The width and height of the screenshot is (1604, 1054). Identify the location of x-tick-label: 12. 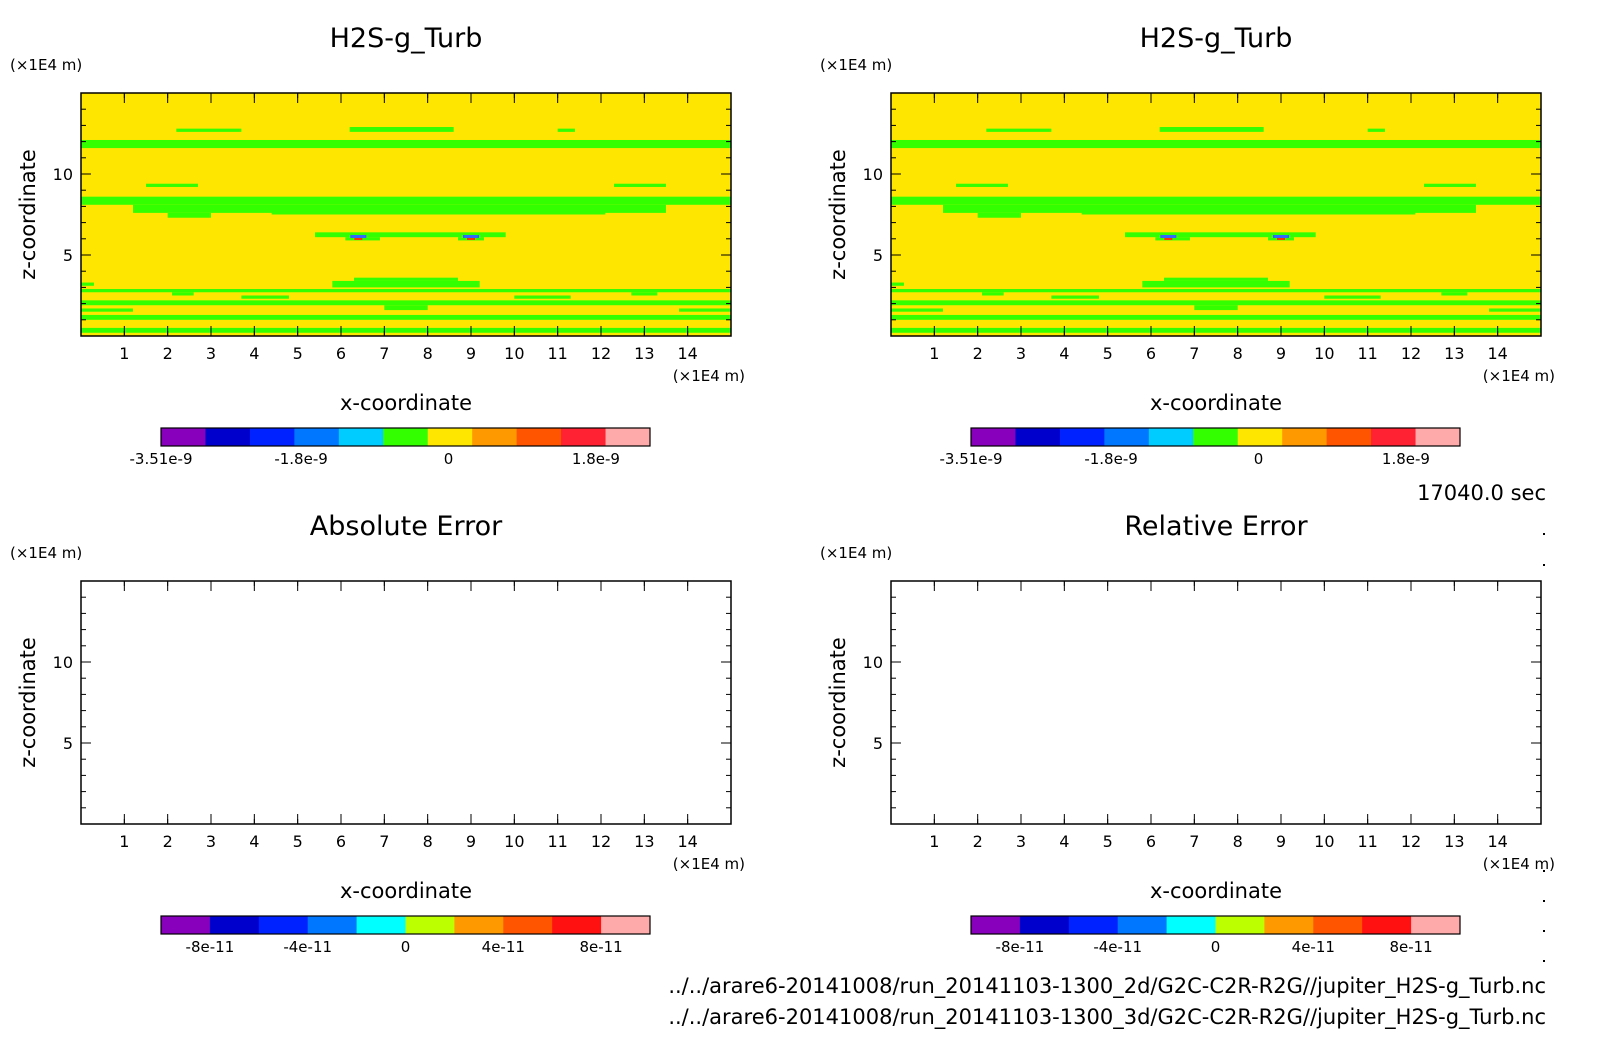
(601, 841).